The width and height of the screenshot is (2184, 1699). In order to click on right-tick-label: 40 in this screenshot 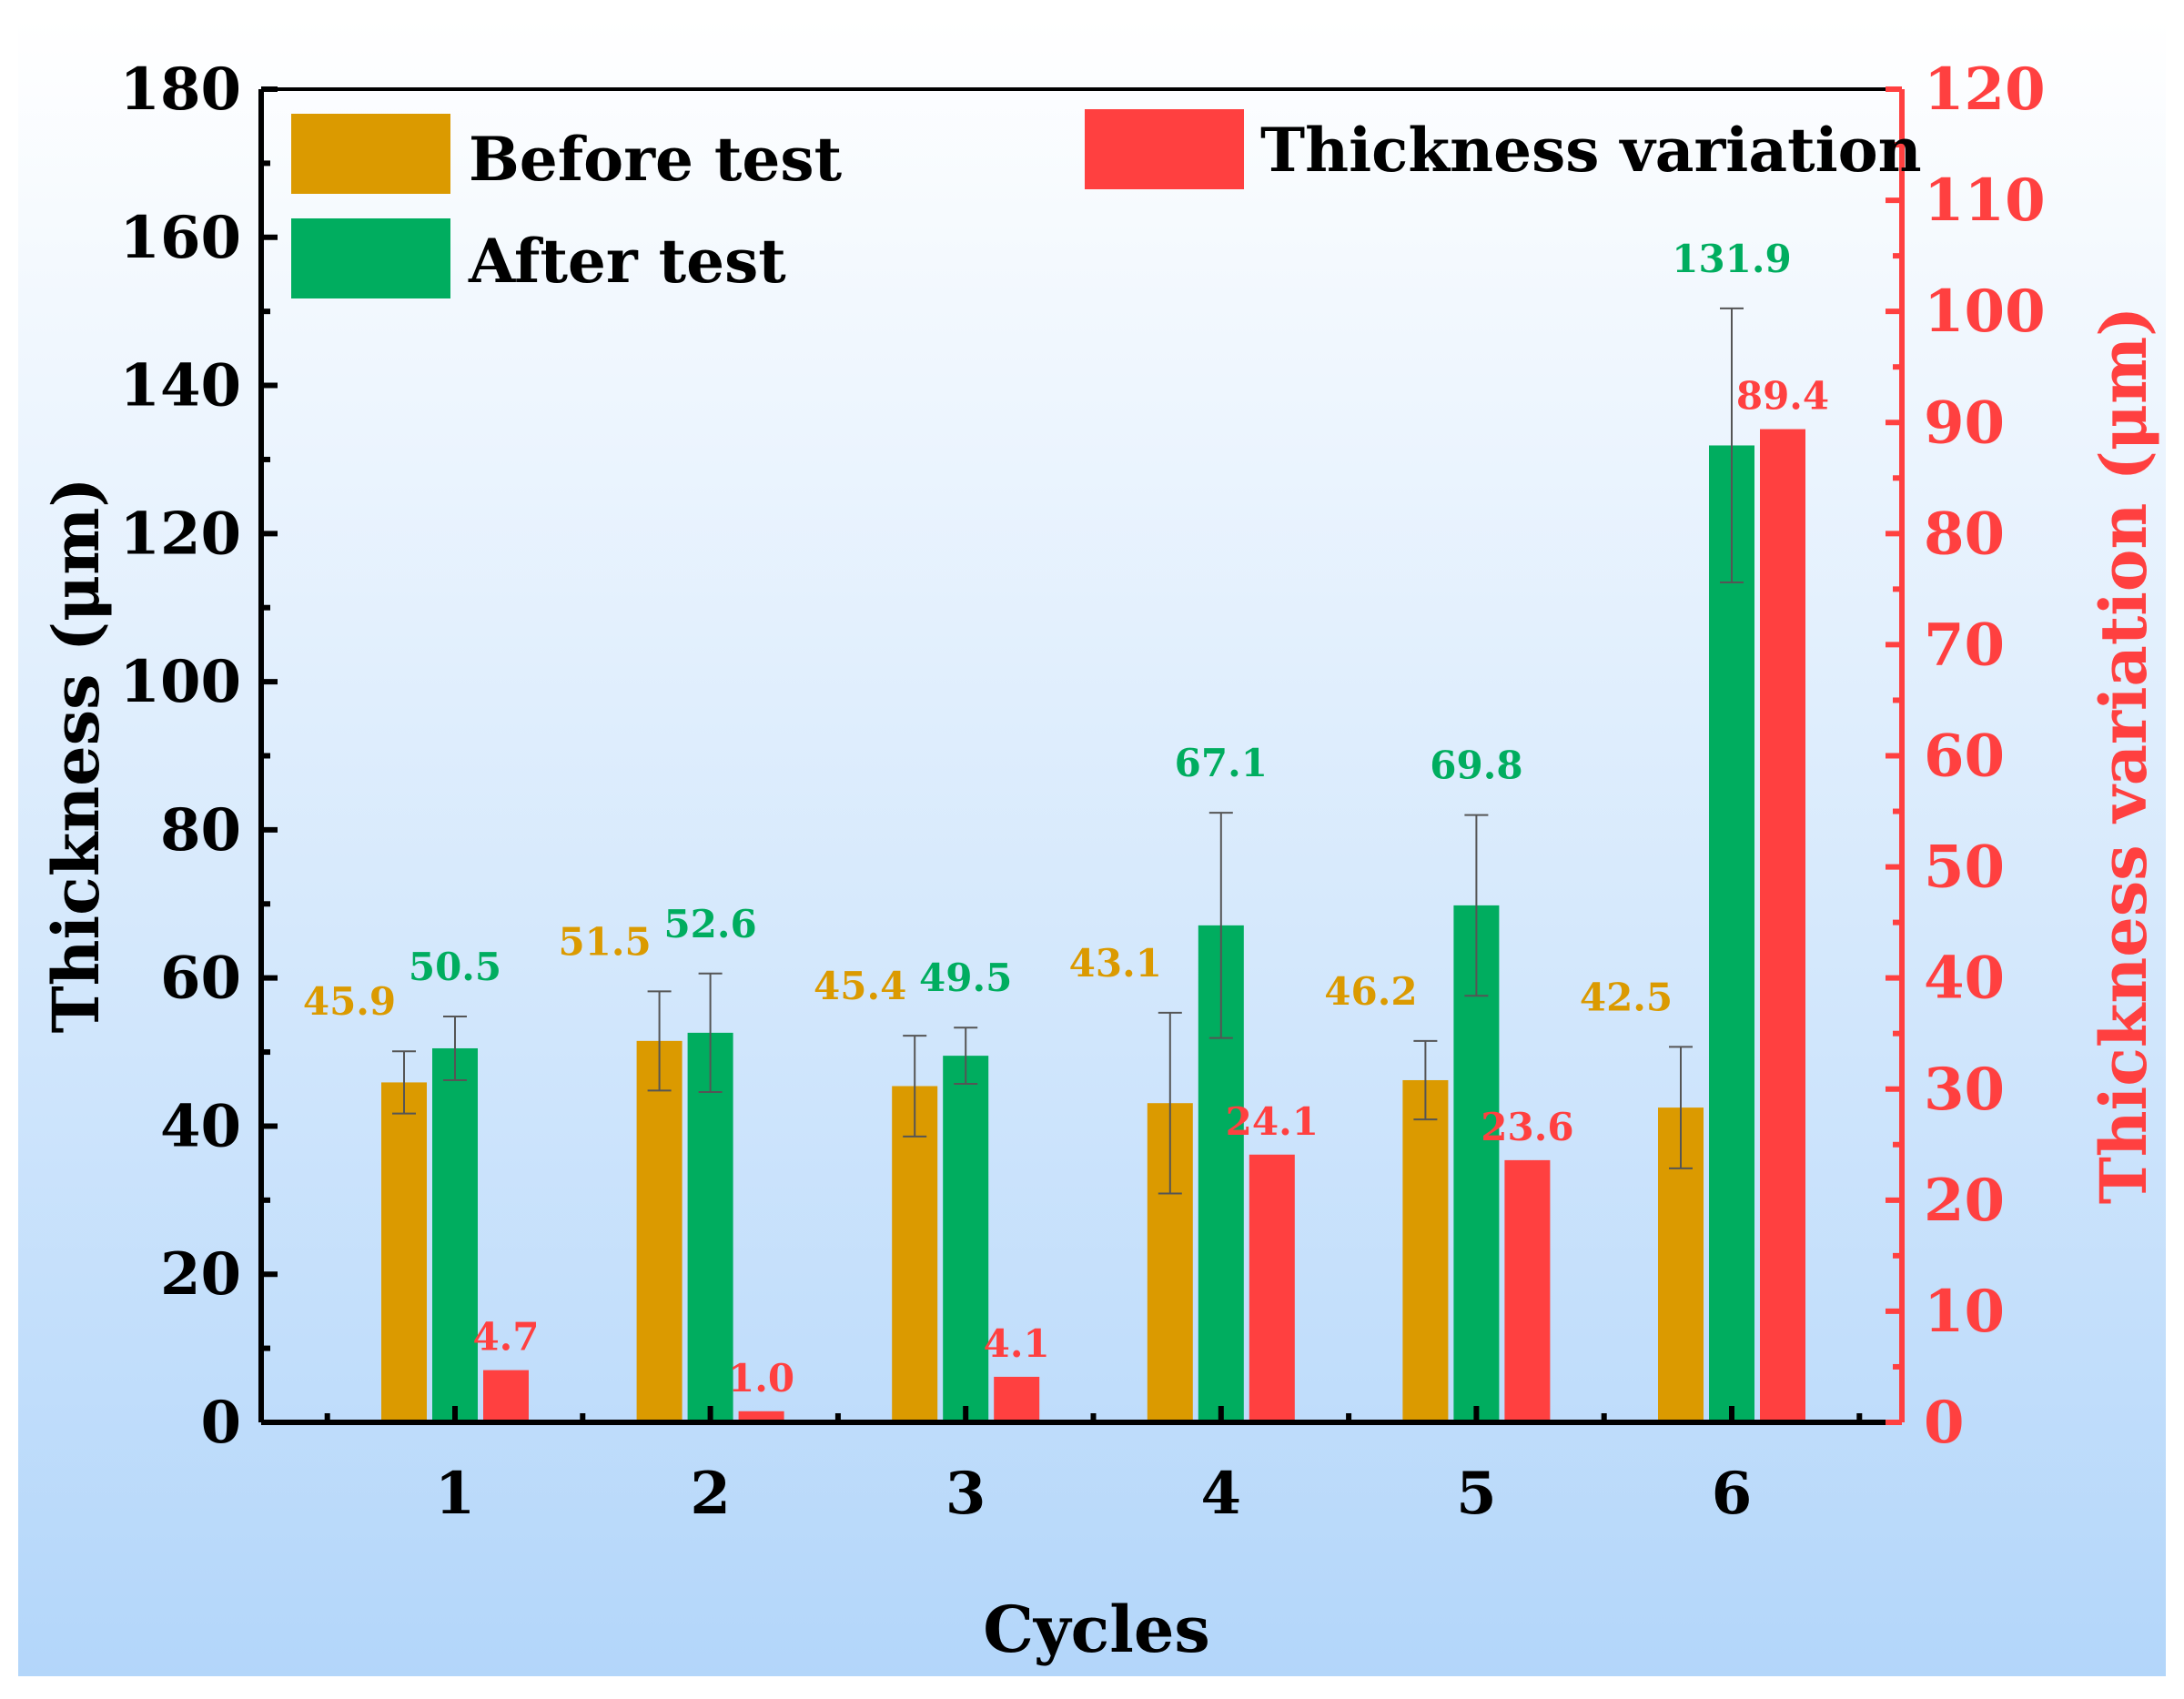, I will do `click(1965, 979)`.